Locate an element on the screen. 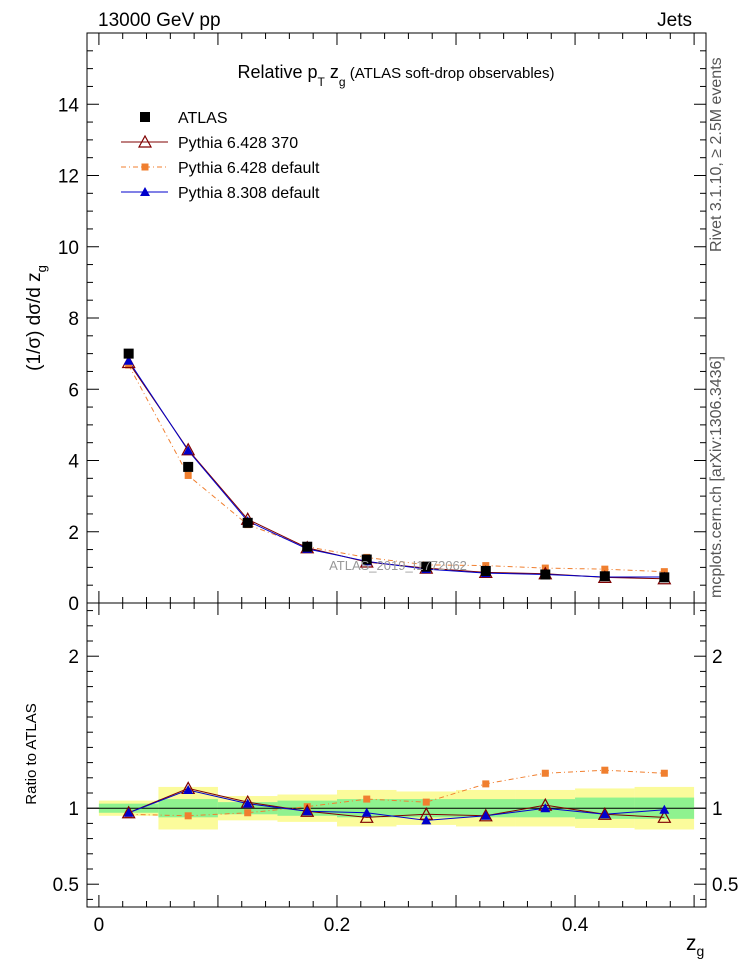  title-main: Relative p is located at coordinates (277, 72).